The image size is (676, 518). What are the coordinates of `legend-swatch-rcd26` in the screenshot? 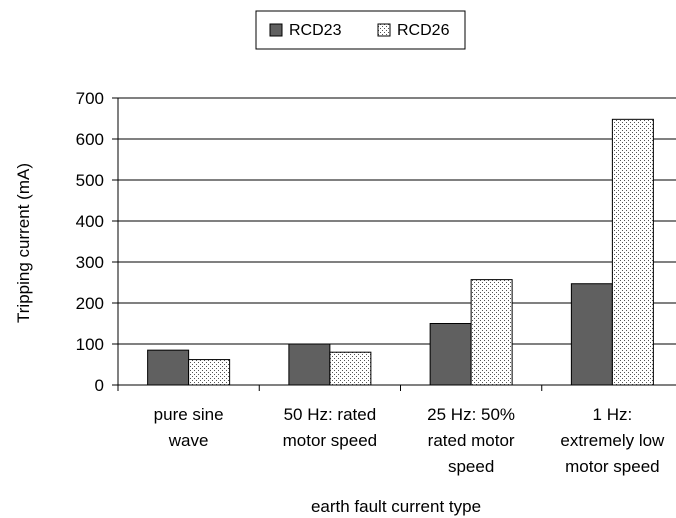 It's located at (384, 30).